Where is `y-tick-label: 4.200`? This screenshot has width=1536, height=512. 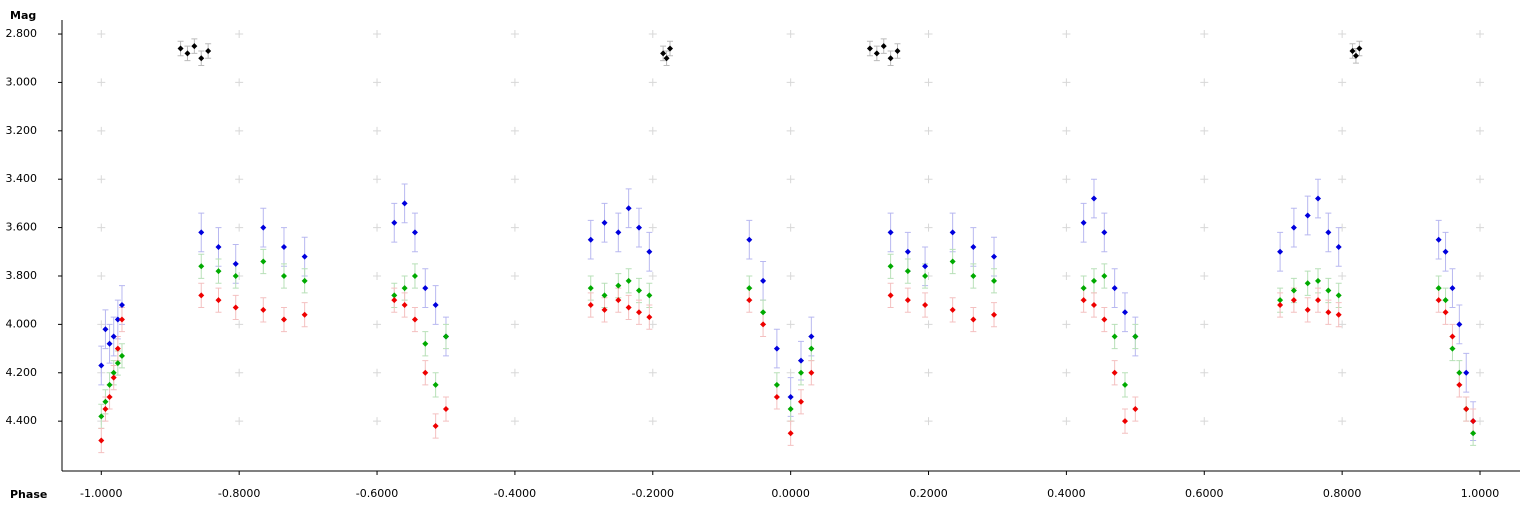
y-tick-label: 4.200 is located at coordinates (22, 372).